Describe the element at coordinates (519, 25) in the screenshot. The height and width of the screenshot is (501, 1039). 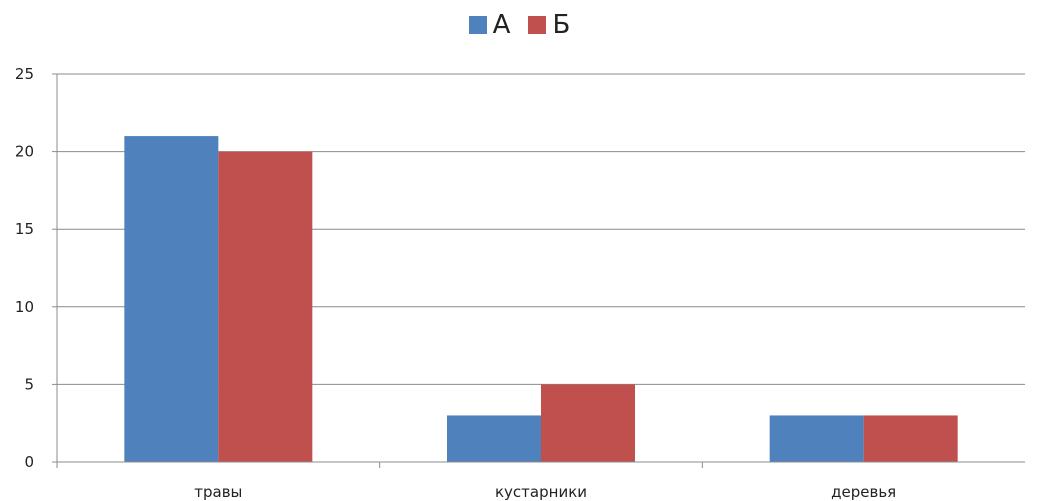
I see `chart-legend: А Б` at that location.